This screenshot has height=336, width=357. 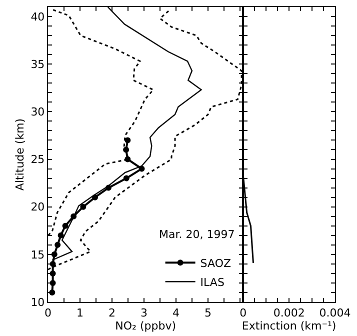 What do you see at coordinates (144, 313) in the screenshot?
I see `x-tick-label: 3` at bounding box center [144, 313].